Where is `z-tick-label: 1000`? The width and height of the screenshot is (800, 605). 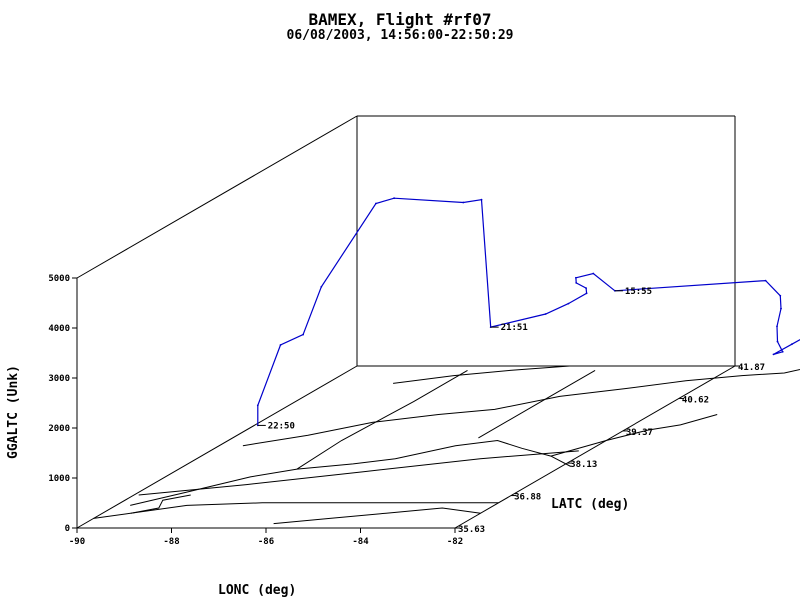 z-tick-label: 1000 is located at coordinates (59, 479).